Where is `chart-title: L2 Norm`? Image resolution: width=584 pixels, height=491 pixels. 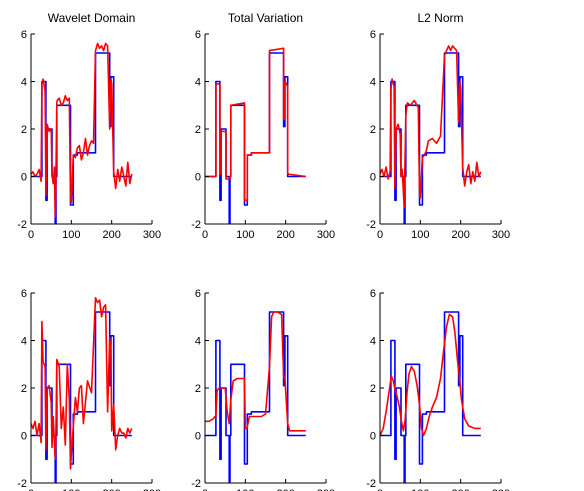
chart-title: L2 Norm is located at coordinates (440, 18).